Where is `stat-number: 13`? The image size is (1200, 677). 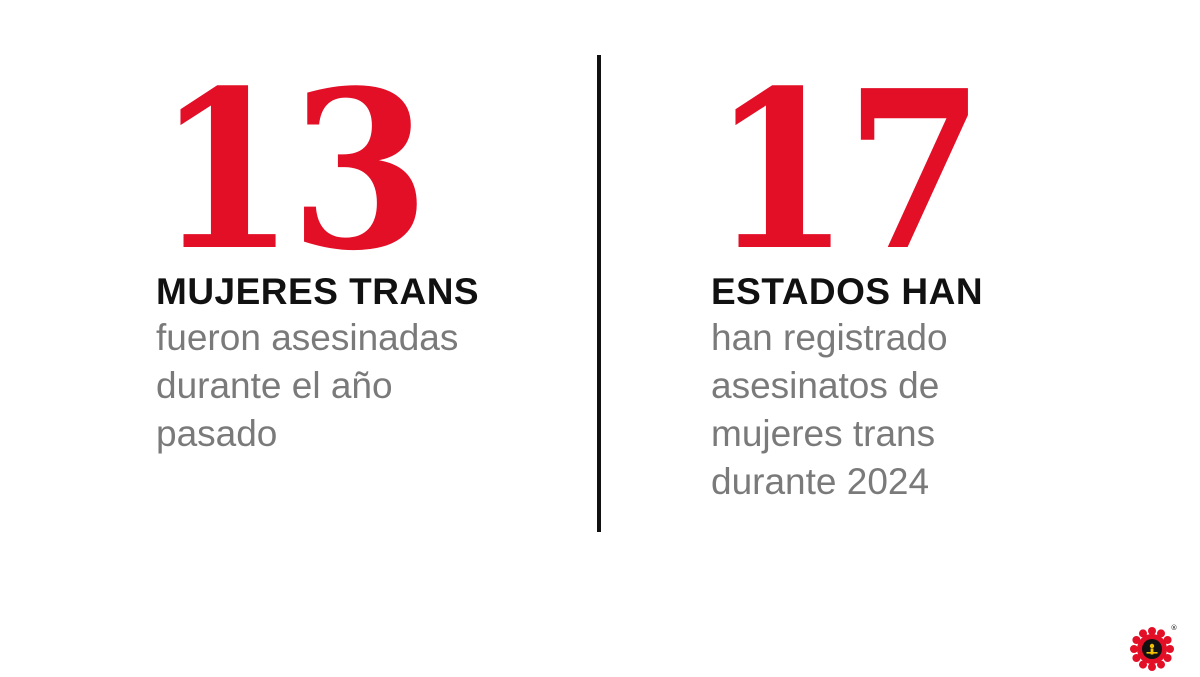 stat-number: 13 is located at coordinates (293, 171).